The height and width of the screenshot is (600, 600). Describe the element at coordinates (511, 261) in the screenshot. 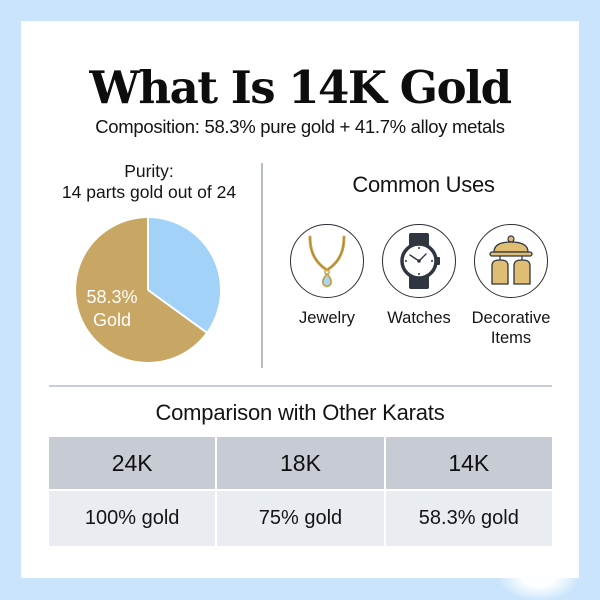

I see `decorative-items-icon` at that location.